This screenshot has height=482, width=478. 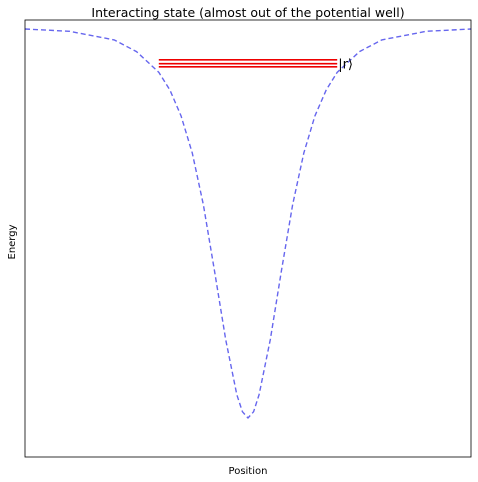 I want to click on state-annotation: |r⟩, so click(x=345, y=65).